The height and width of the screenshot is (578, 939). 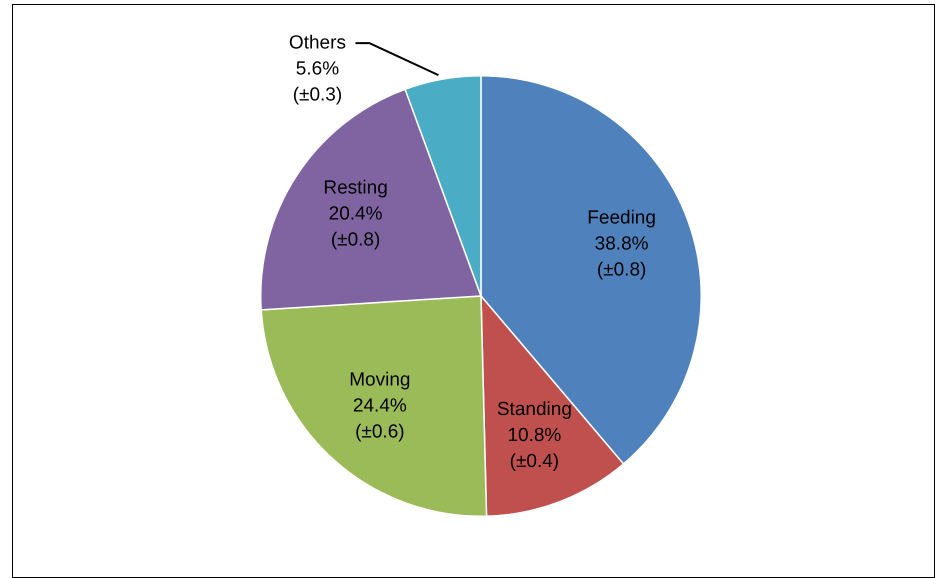 I want to click on slice-label: Moving, so click(x=379, y=380).